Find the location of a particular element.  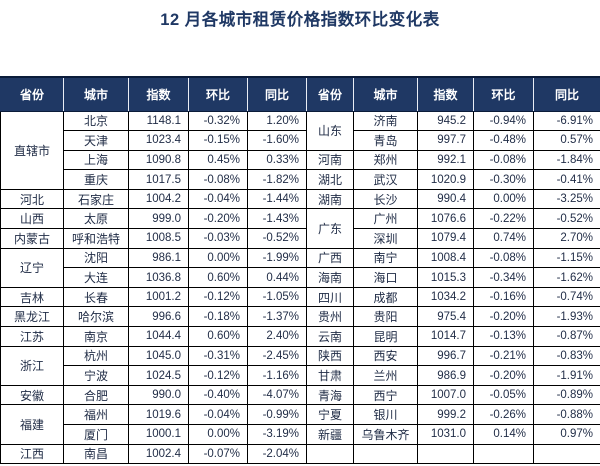

right-index-cell: 1020.9 is located at coordinates (445, 179).